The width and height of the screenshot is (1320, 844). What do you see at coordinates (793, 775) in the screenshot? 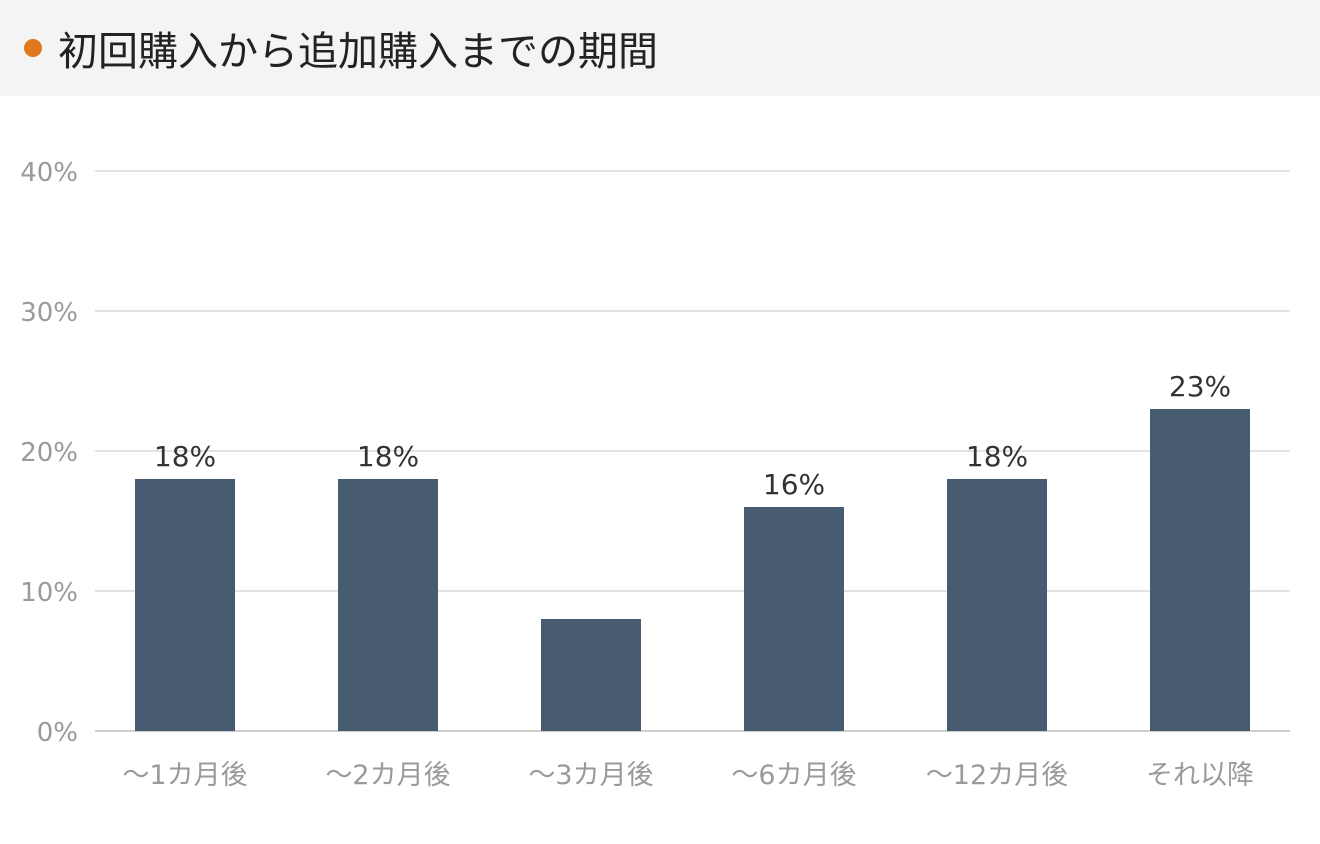
I see `x-tick-label: 〜6カ月後` at bounding box center [793, 775].